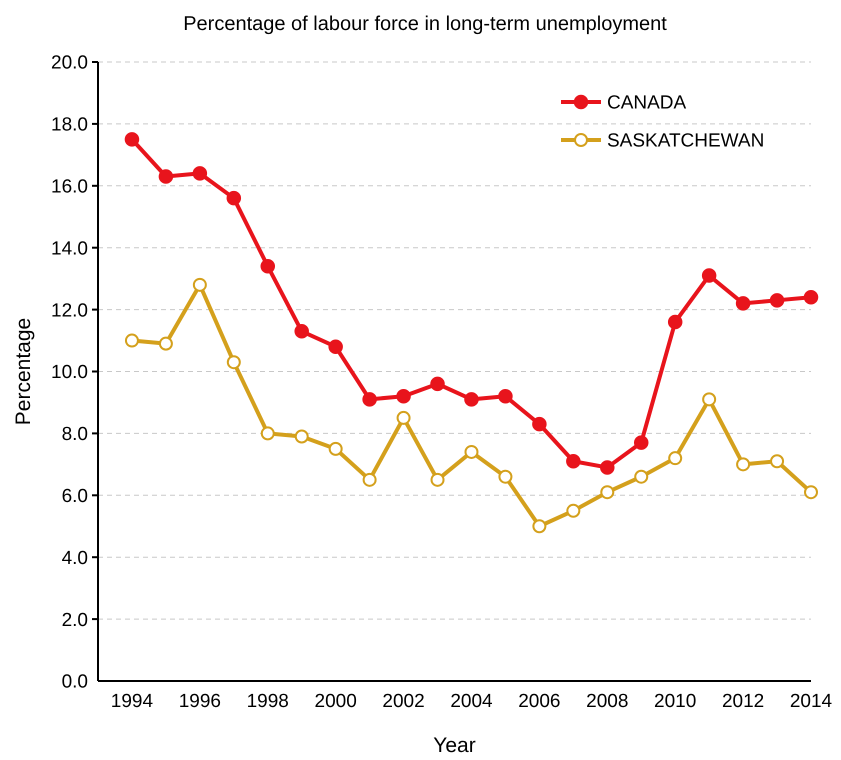 The width and height of the screenshot is (841, 760). Describe the element at coordinates (425, 24) in the screenshot. I see `chart-title: Percentage of labour force in long-term unemployment` at that location.